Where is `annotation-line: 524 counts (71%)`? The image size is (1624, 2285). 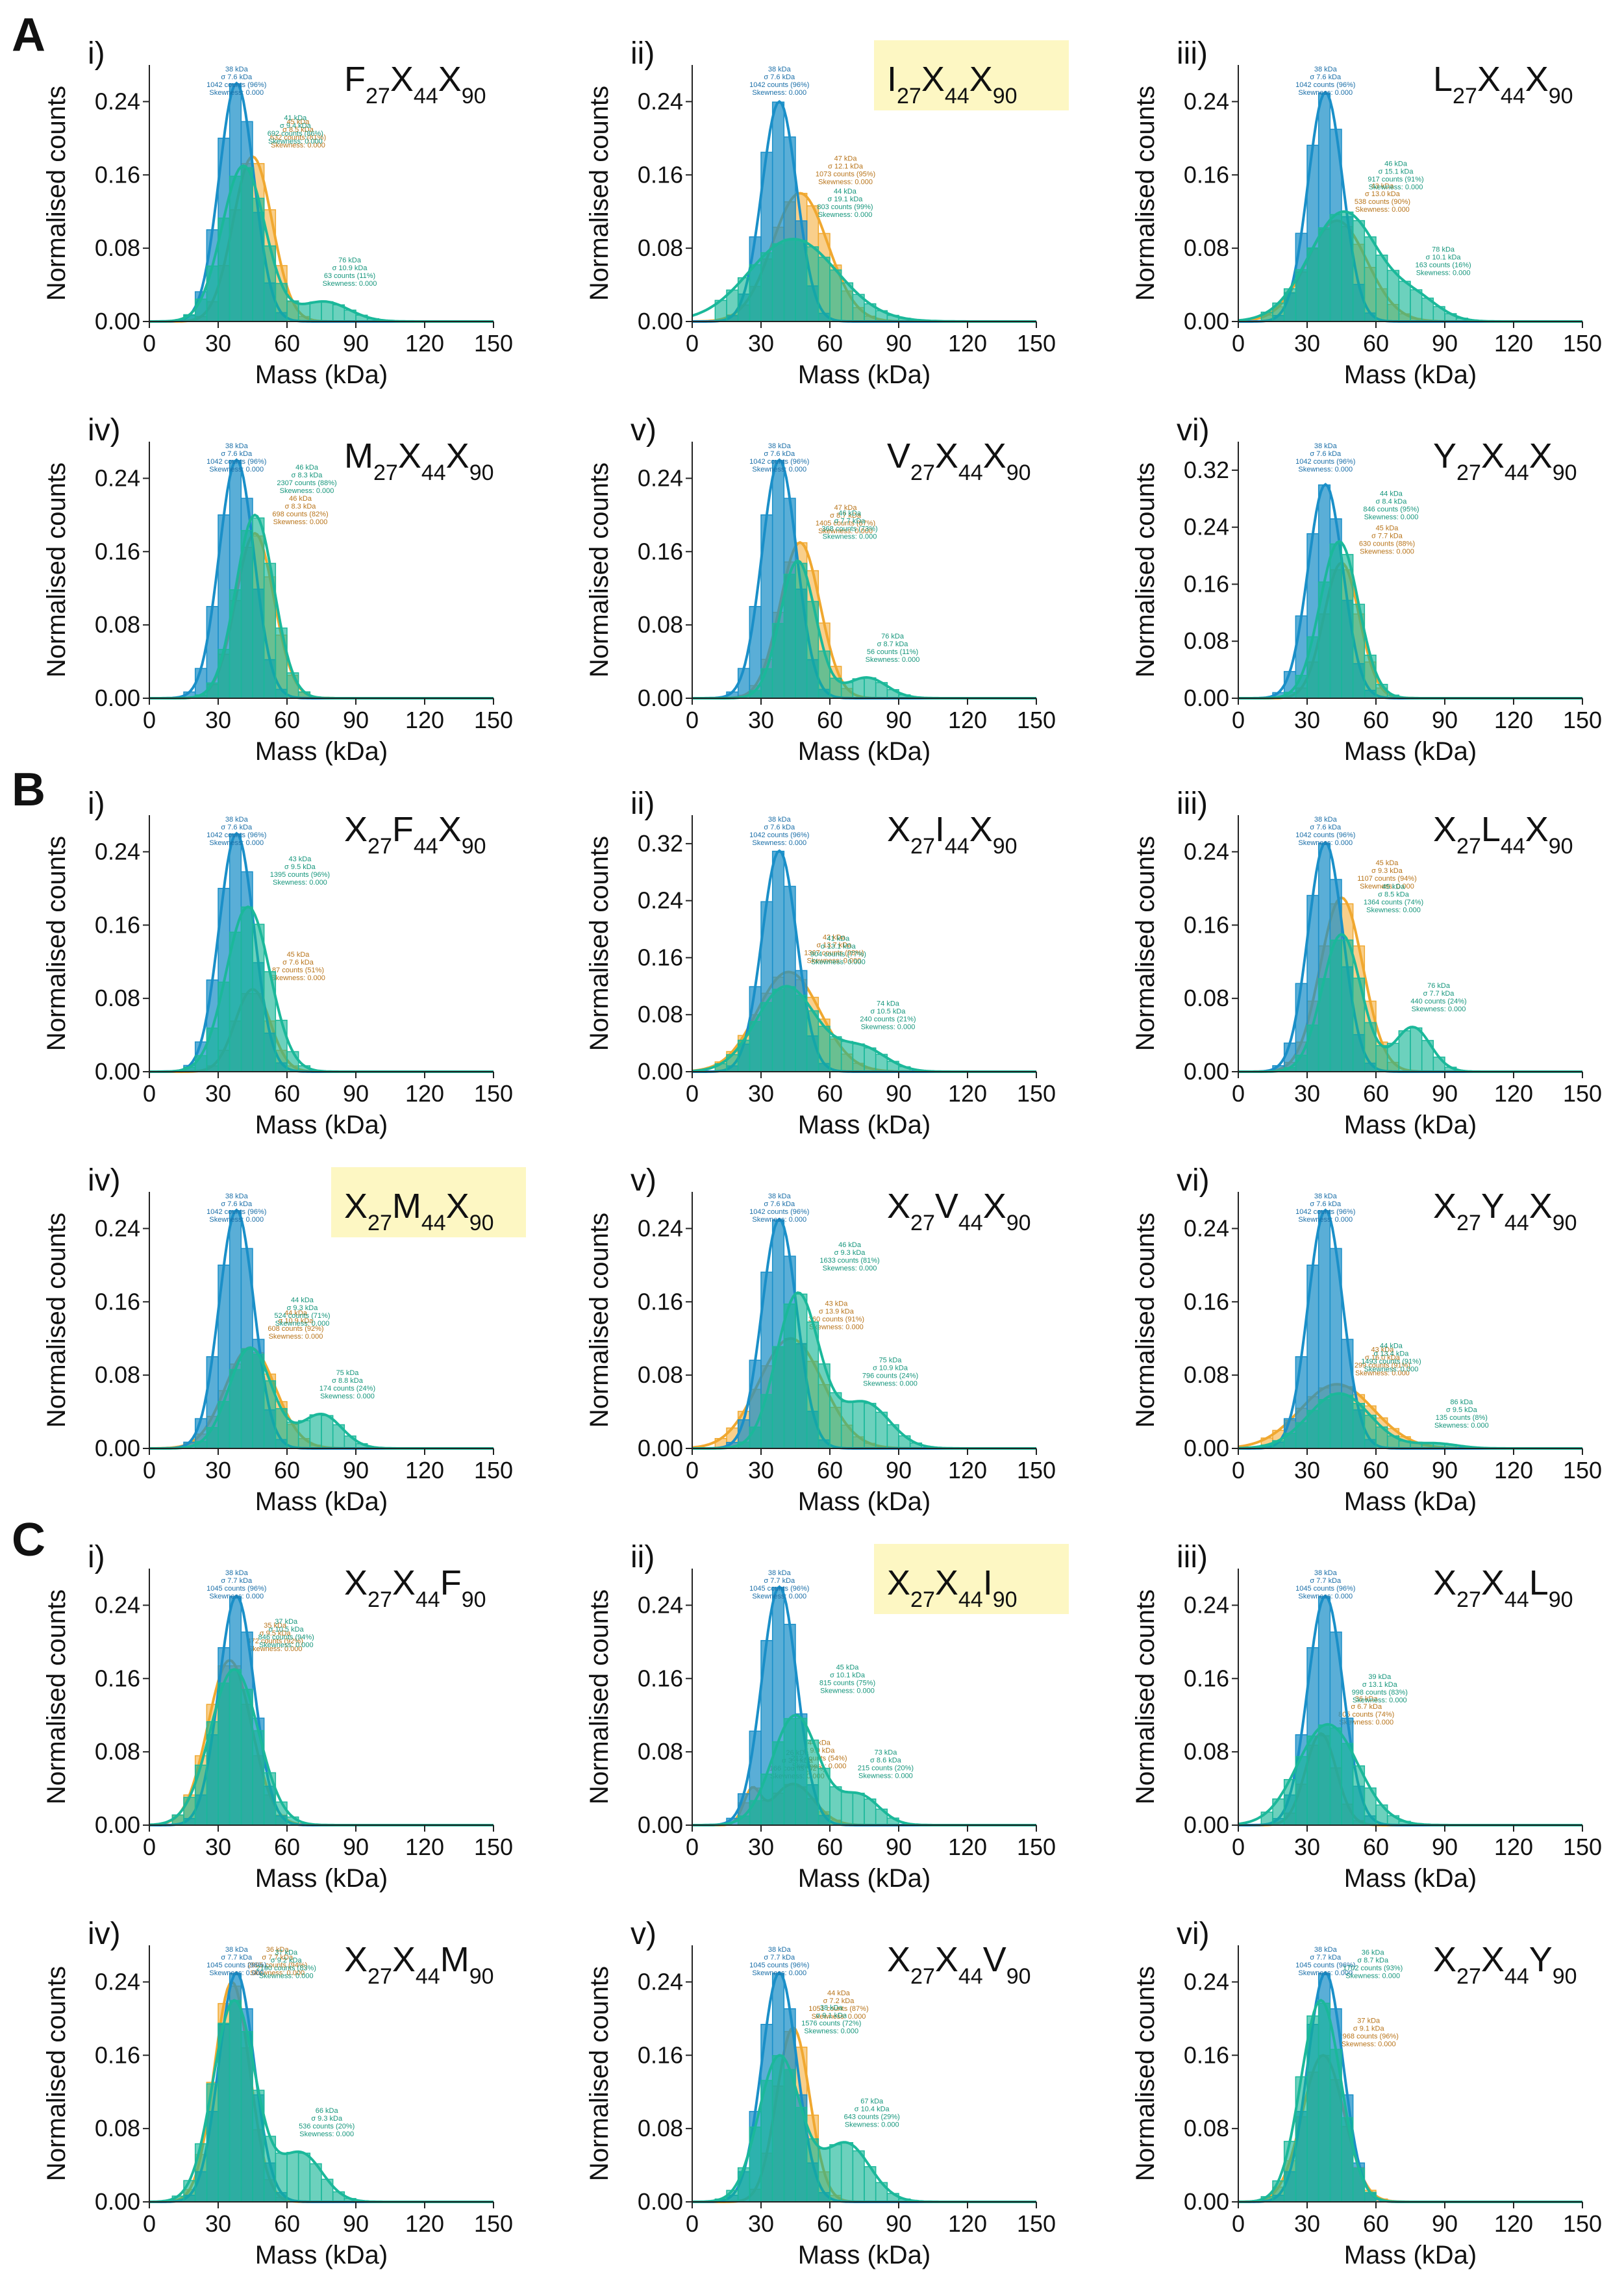
annotation-line: 524 counts (71%) is located at coordinates (302, 1316).